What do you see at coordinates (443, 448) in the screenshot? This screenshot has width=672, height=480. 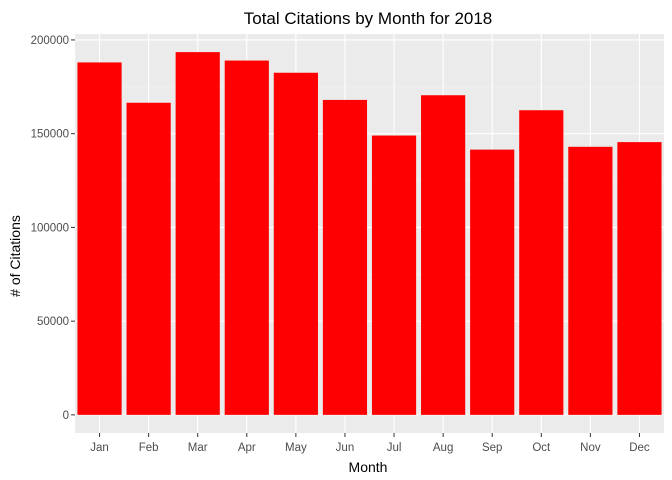 I see `x-tick-label: Aug` at bounding box center [443, 448].